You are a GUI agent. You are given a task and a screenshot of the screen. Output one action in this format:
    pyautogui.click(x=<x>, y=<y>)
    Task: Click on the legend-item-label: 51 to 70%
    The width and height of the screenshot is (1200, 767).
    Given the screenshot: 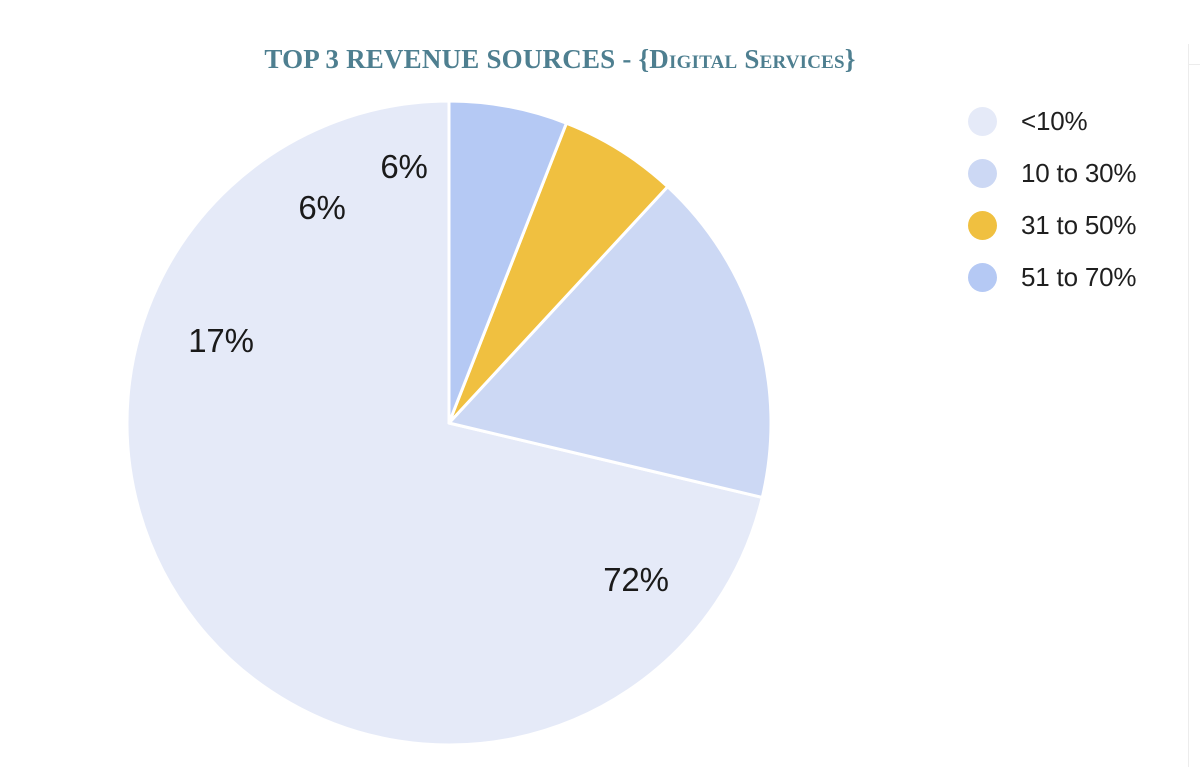 What is the action you would take?
    pyautogui.click(x=1079, y=276)
    